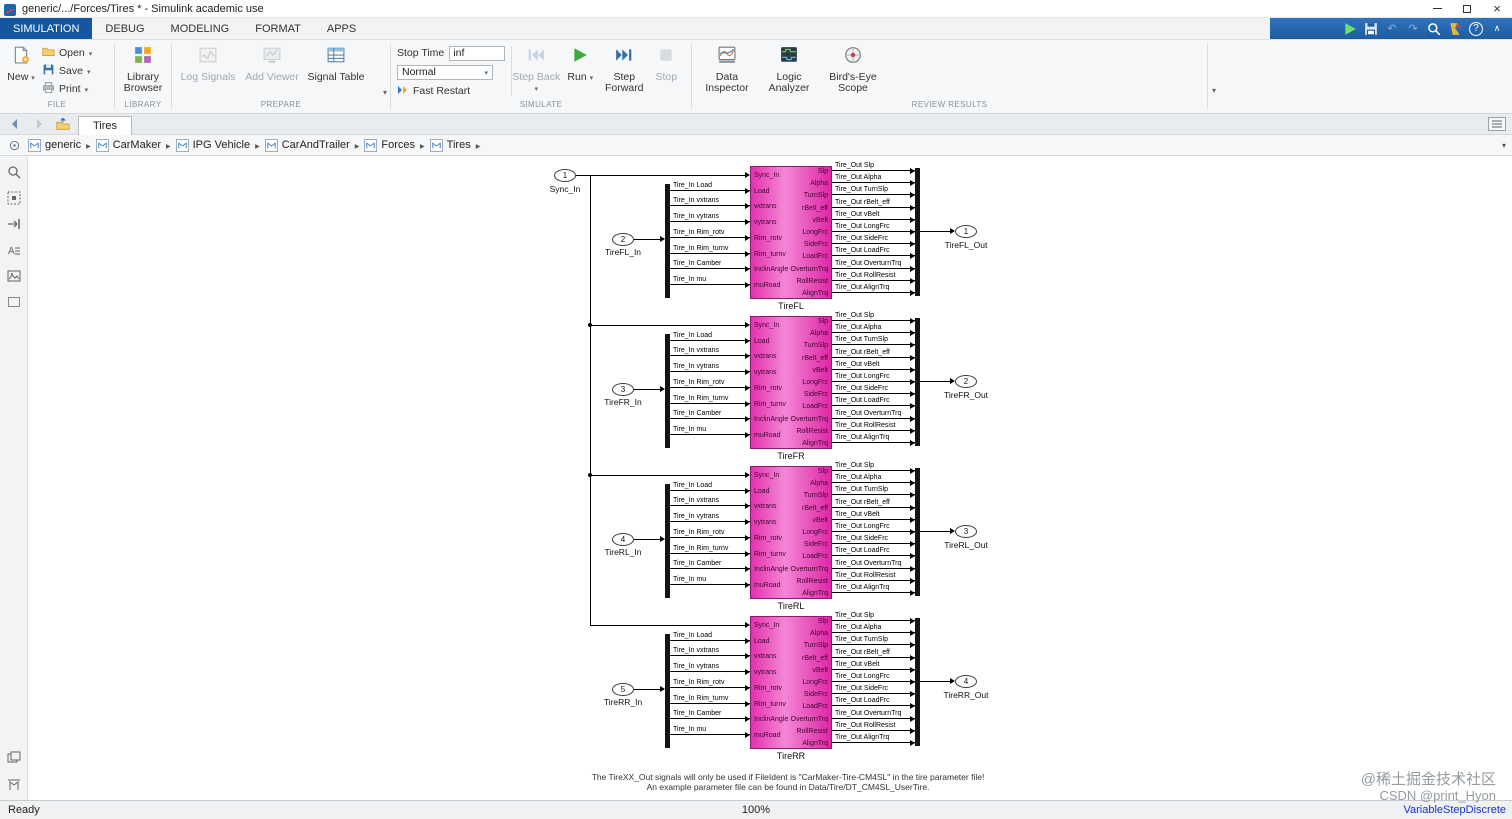  Describe the element at coordinates (128, 145) in the screenshot. I see `breadcrumb-item-carmaker: CarMaker` at that location.